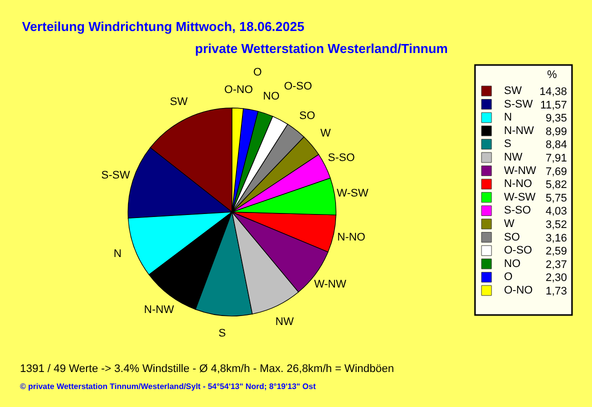 This screenshot has width=592, height=407. I want to click on slice-label: O-NO, so click(239, 90).